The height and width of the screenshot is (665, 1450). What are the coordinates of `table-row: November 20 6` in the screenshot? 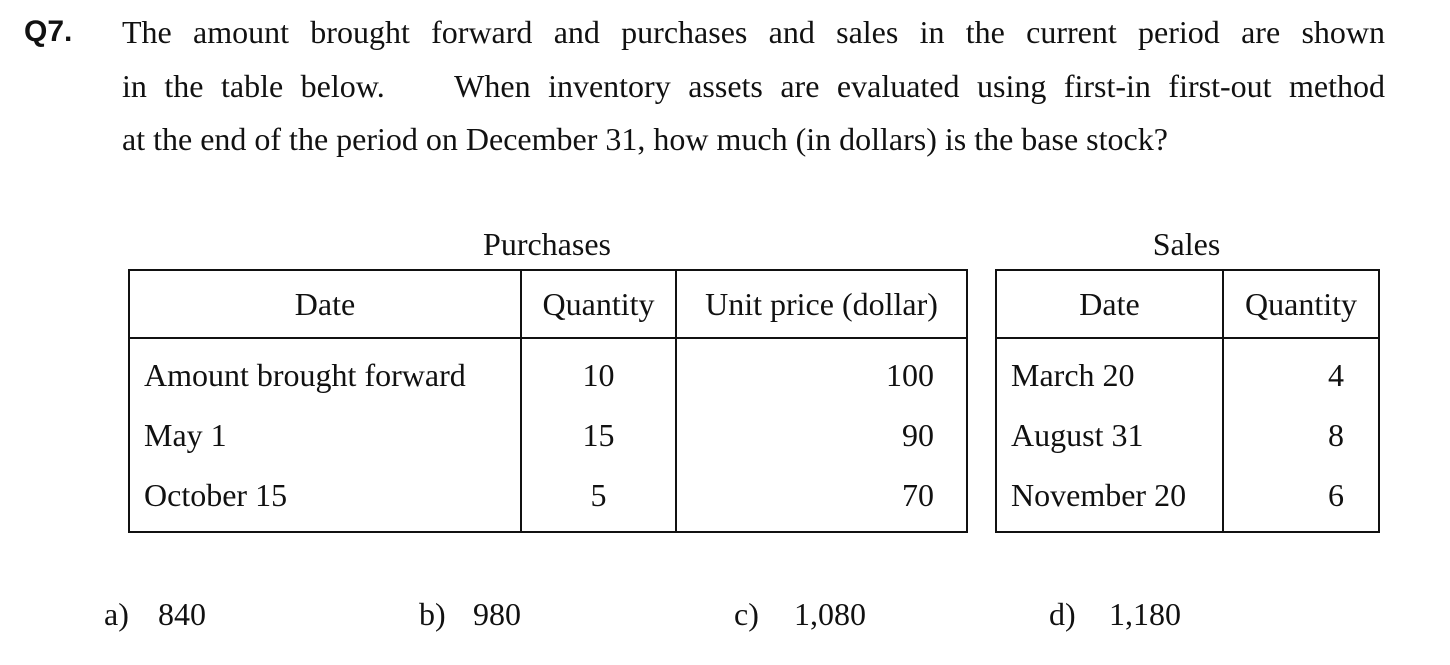 It's located at (1187, 498).